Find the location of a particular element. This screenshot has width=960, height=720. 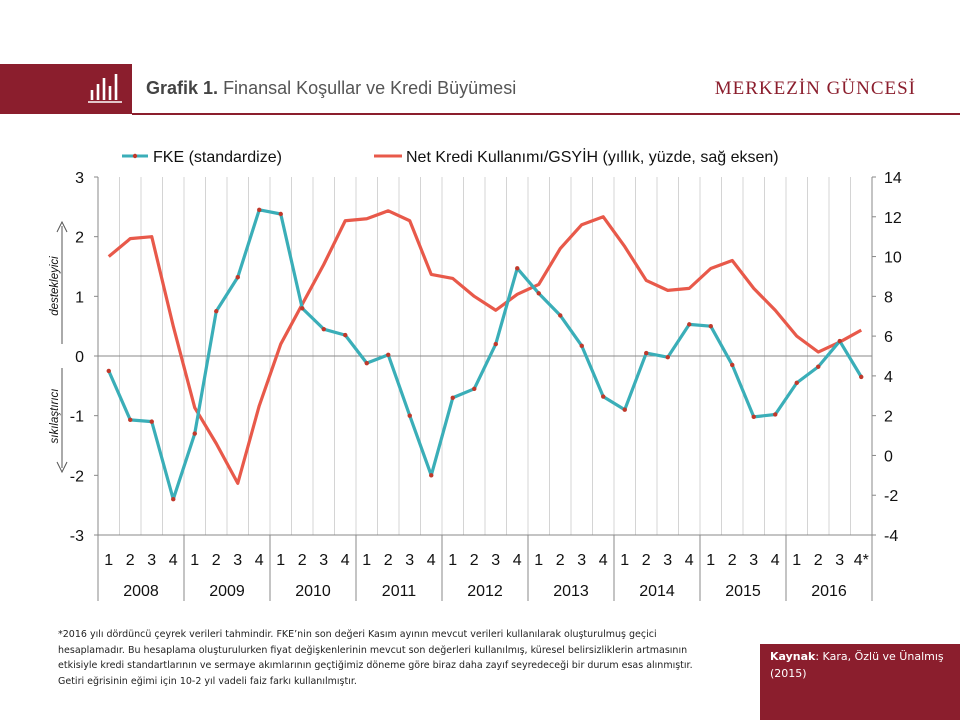

right-tick-label: 8 is located at coordinates (888, 297).